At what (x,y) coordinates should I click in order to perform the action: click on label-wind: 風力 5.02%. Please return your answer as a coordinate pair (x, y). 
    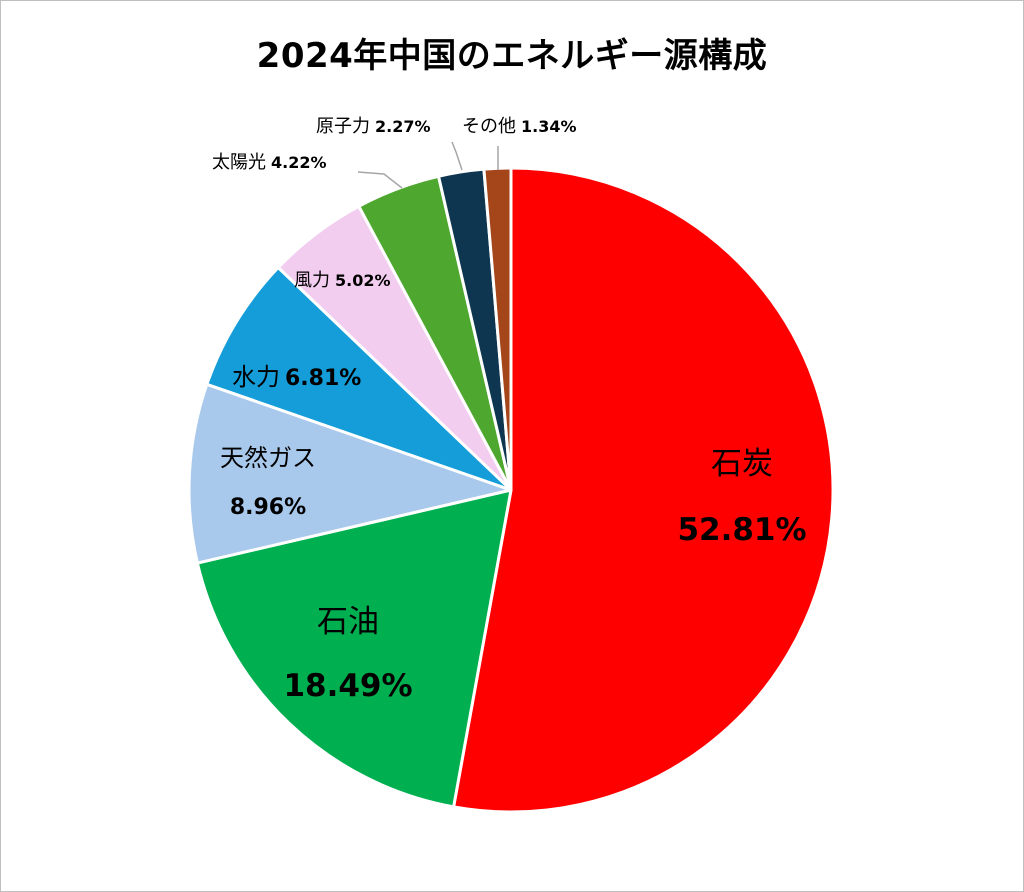
    Looking at the image, I should click on (342, 280).